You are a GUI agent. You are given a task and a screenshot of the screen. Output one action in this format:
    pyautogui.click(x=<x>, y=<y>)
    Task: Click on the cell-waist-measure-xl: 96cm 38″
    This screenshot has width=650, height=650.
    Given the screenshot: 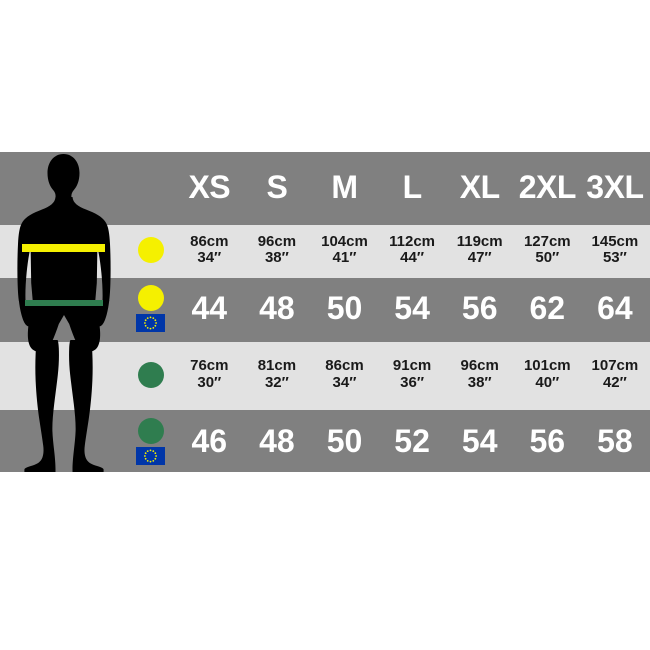 What is the action you would take?
    pyautogui.click(x=479, y=374)
    